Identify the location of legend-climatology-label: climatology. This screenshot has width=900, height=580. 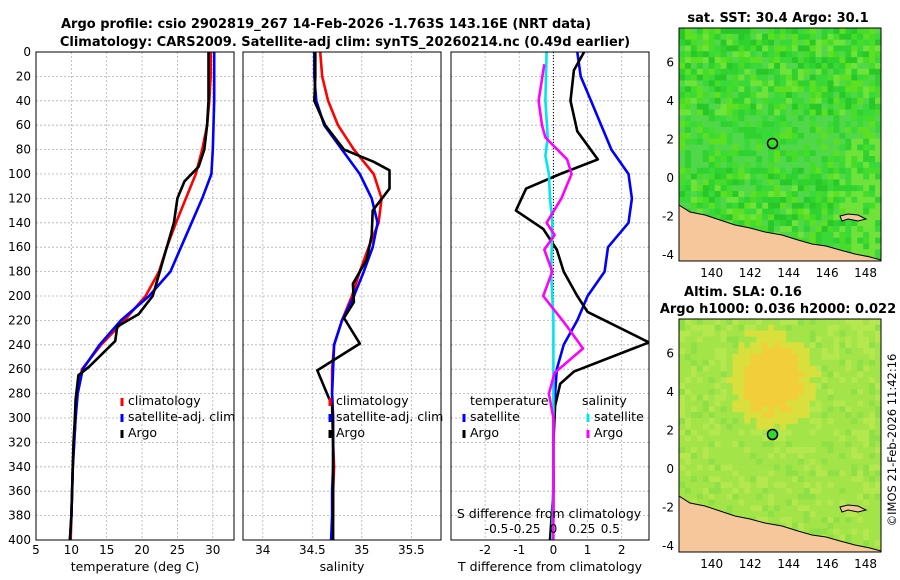
(164, 400).